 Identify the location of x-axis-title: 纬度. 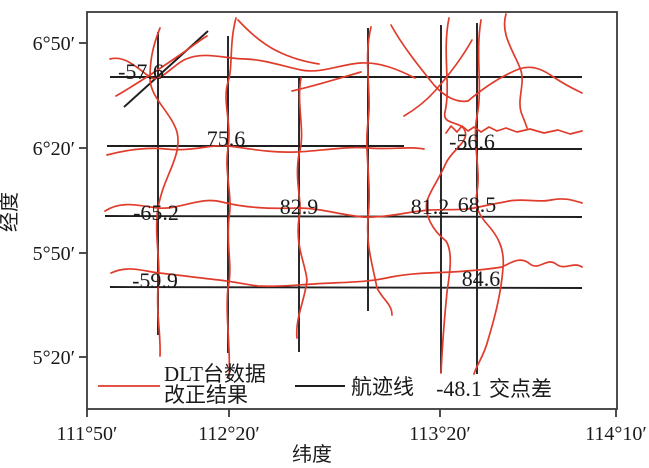
(312, 454).